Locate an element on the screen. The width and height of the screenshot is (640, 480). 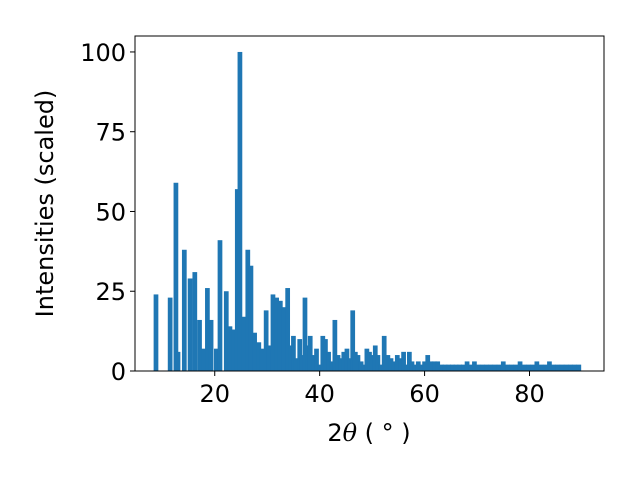
y-tick-label: 25 is located at coordinates (110, 292).